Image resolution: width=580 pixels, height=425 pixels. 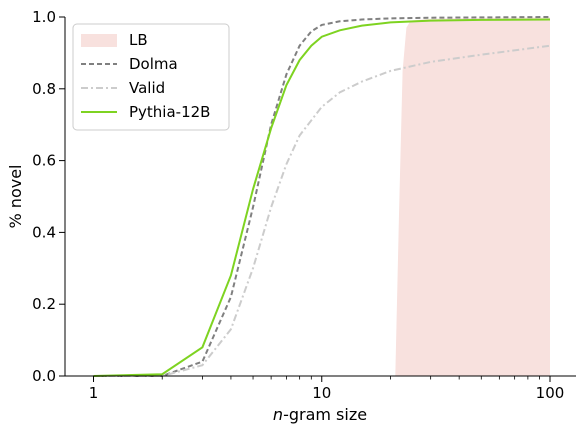 I want to click on y-tick-label: 0.0, so click(x=44, y=376).